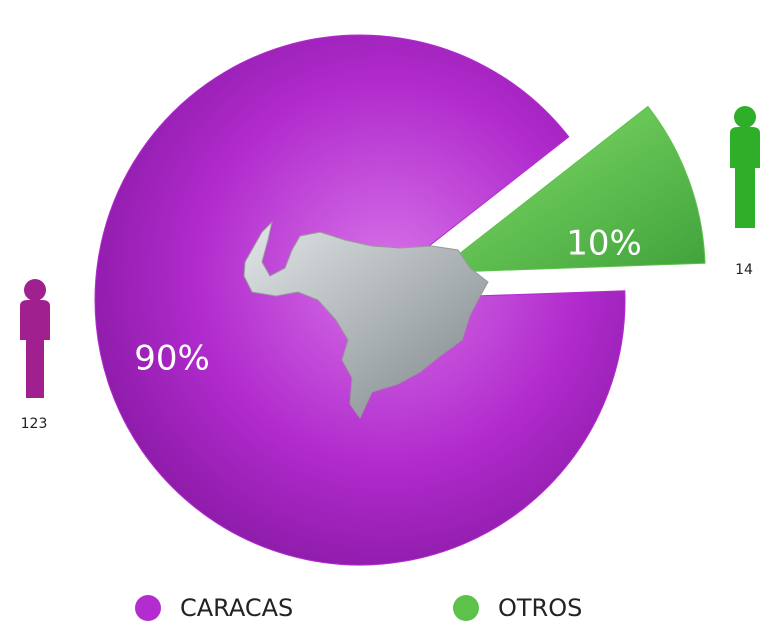 The width and height of the screenshot is (764, 629). Describe the element at coordinates (604, 244) in the screenshot. I see `value-label: 10%` at that location.